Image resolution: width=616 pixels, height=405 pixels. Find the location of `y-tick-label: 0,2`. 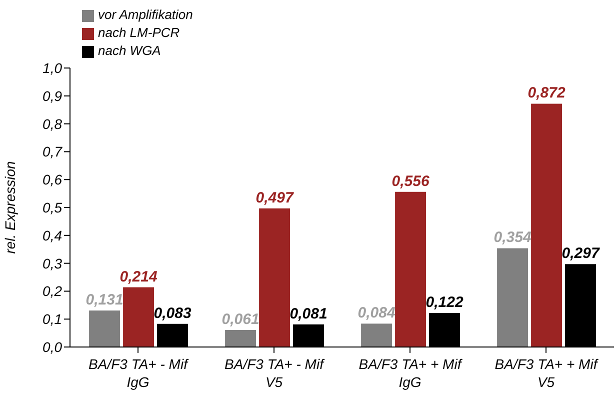

y-tick-label: 0,2 is located at coordinates (52, 291).